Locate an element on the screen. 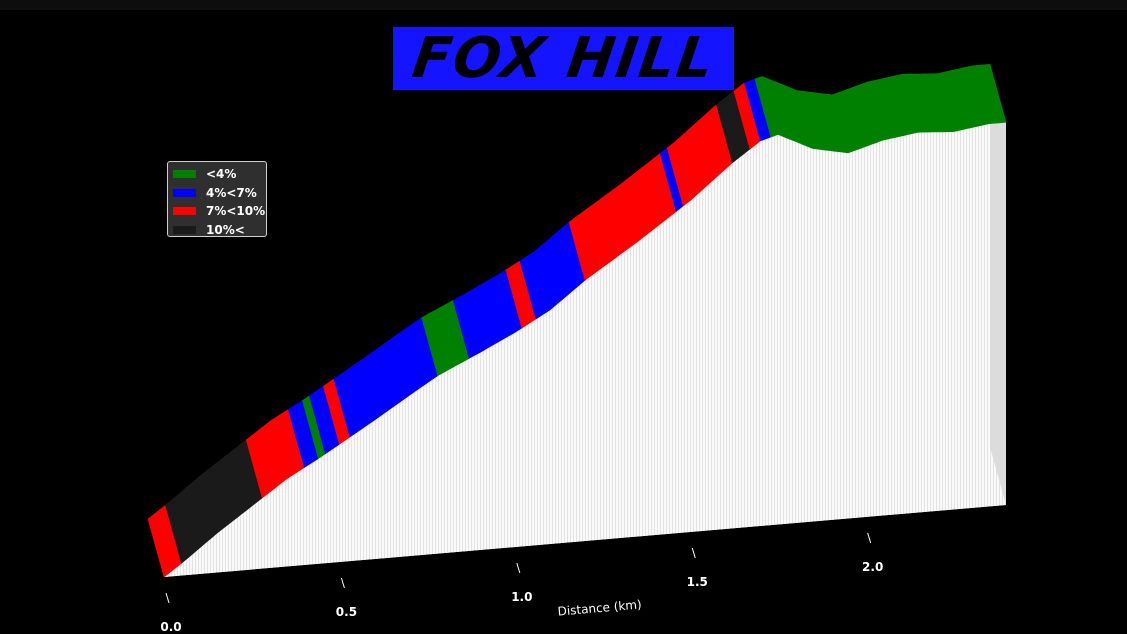 The width and height of the screenshot is (1127, 634). title-banner: FOX HILL is located at coordinates (563, 58).